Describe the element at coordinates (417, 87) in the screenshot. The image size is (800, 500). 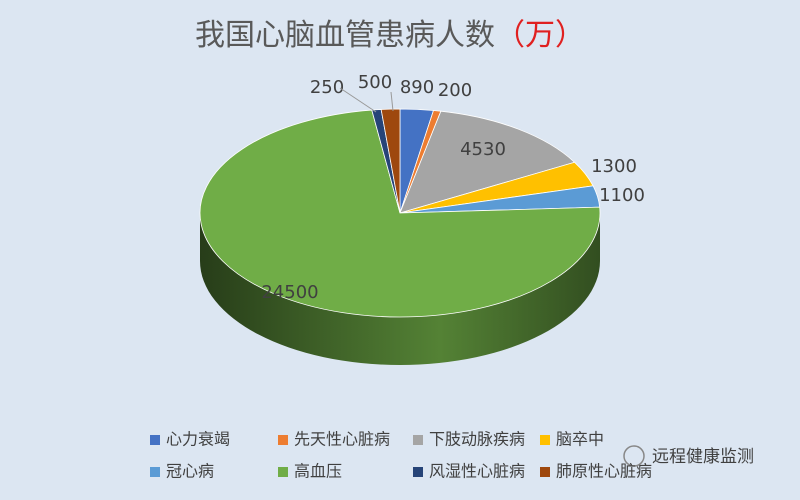
I see `data-label: 890` at that location.